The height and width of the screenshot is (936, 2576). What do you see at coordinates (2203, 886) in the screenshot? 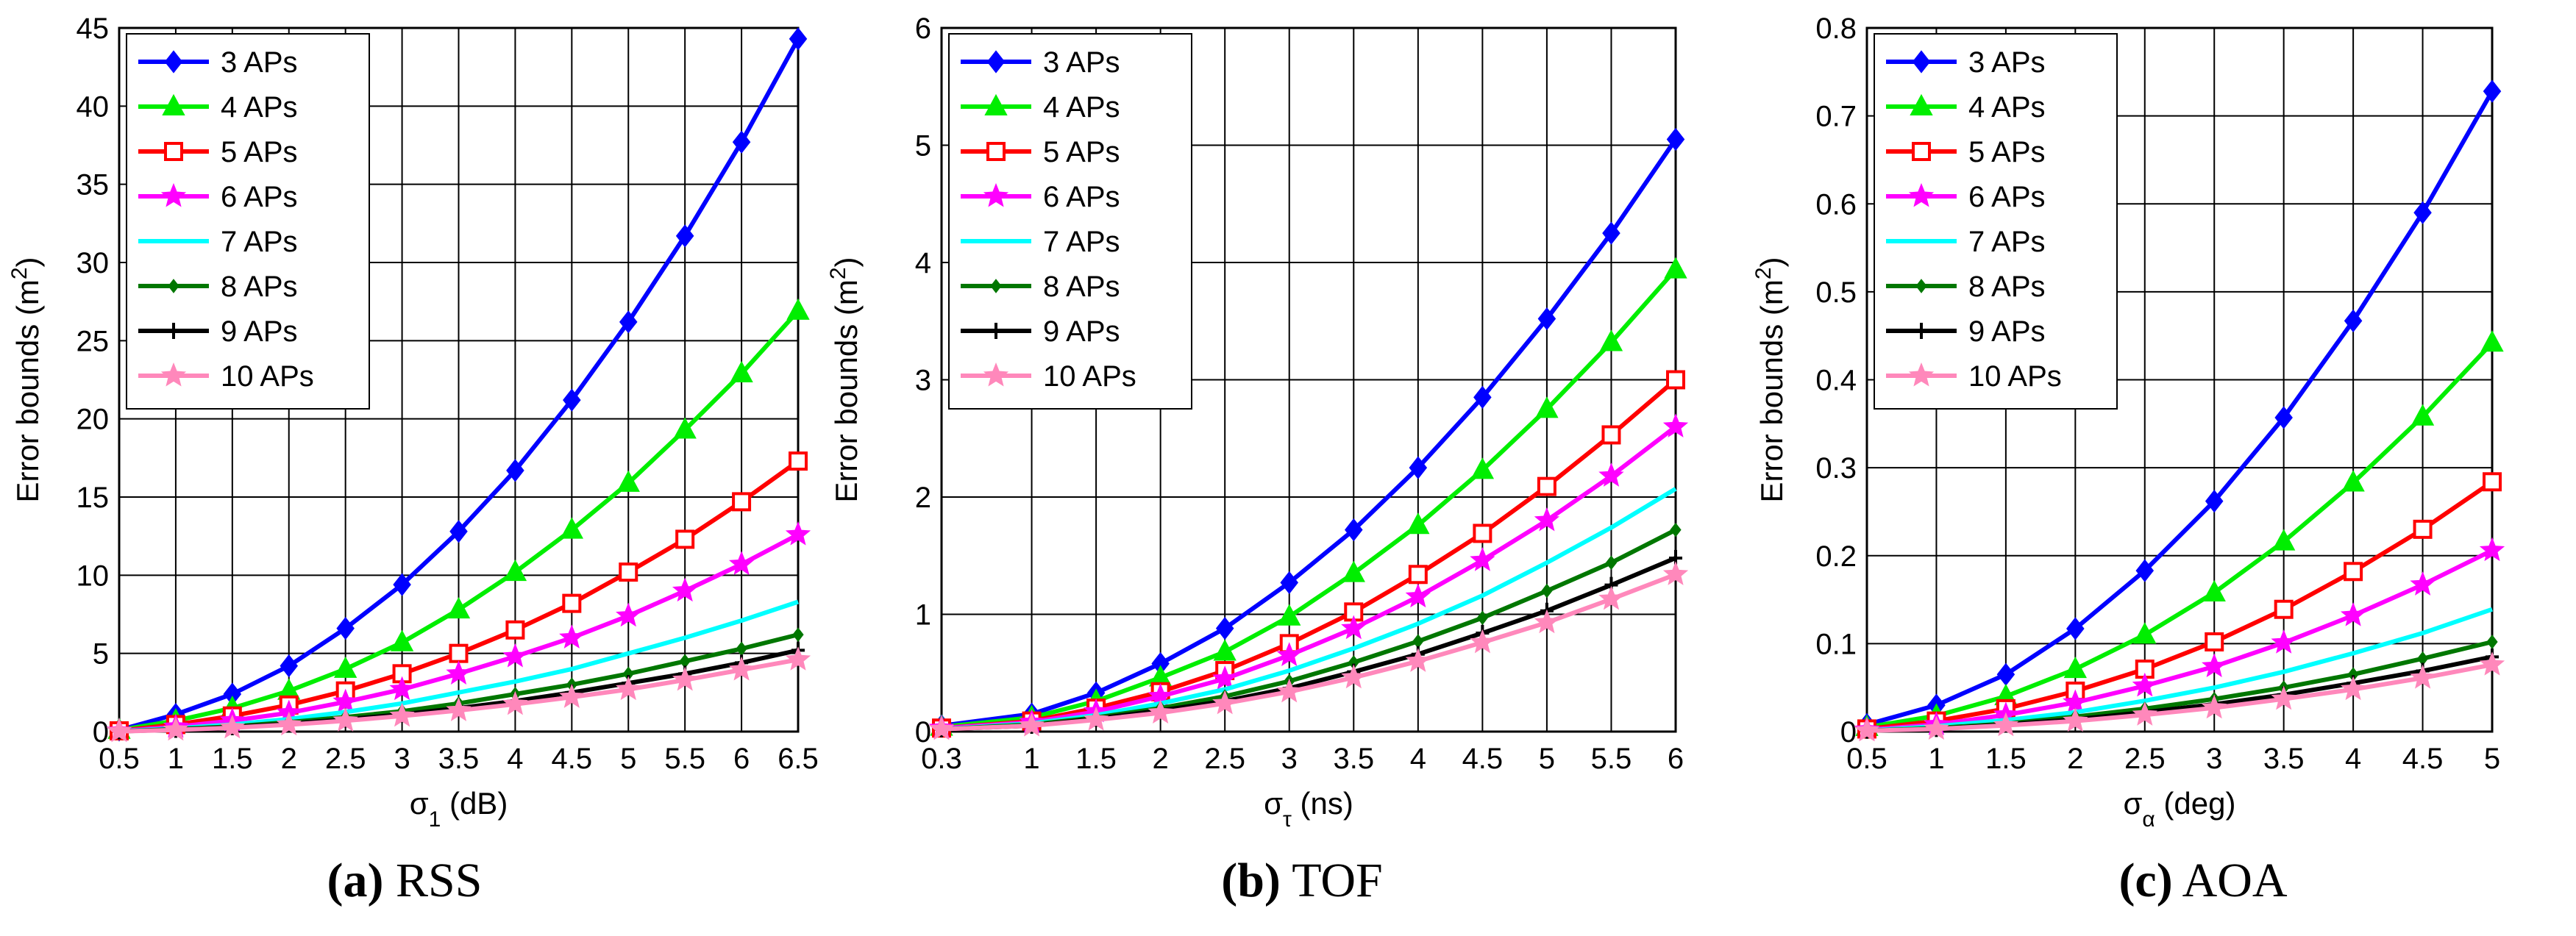
I see `caption-c: (c) AOA` at bounding box center [2203, 886].